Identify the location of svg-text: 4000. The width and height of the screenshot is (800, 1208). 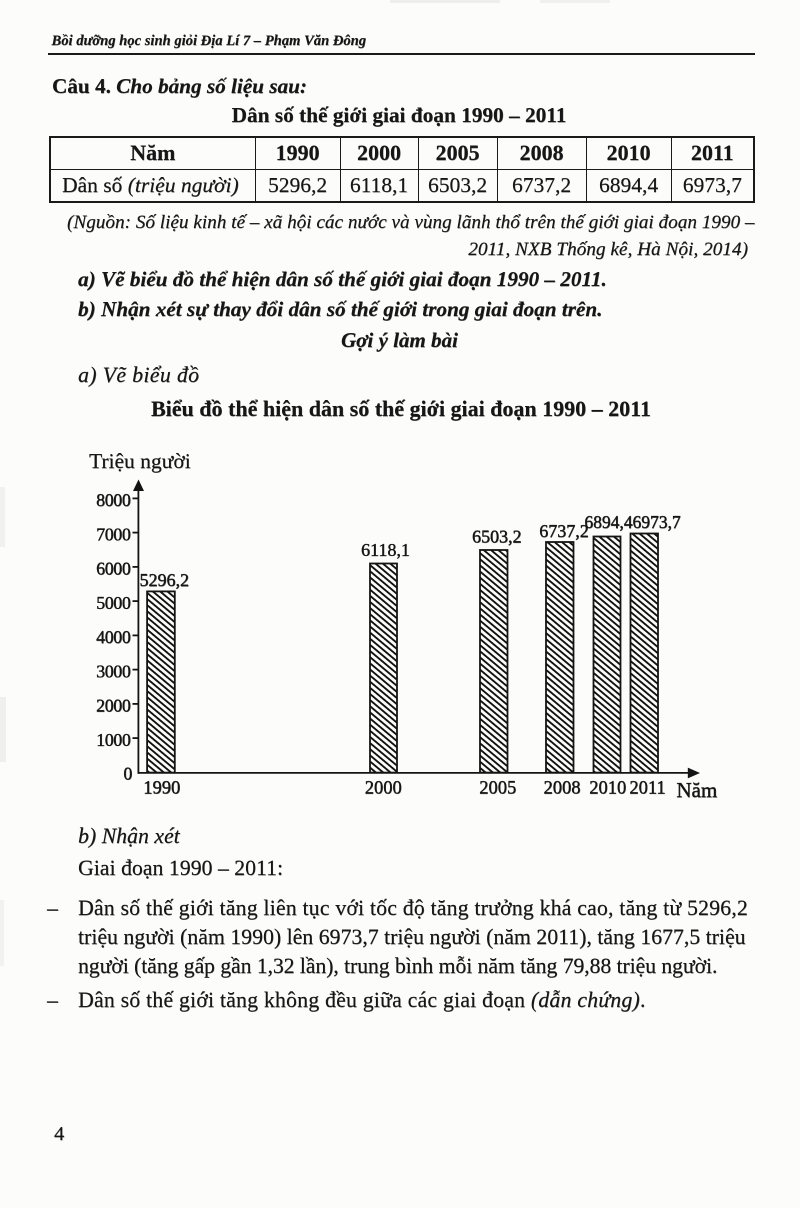
(113, 637).